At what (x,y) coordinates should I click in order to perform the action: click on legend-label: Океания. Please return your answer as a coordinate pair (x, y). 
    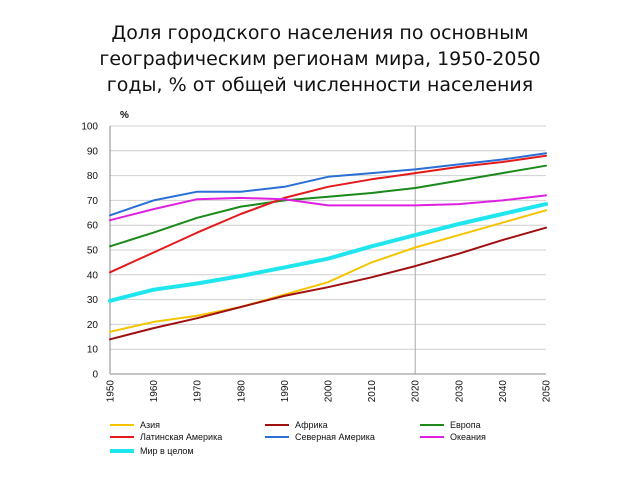
    Looking at the image, I should click on (468, 437).